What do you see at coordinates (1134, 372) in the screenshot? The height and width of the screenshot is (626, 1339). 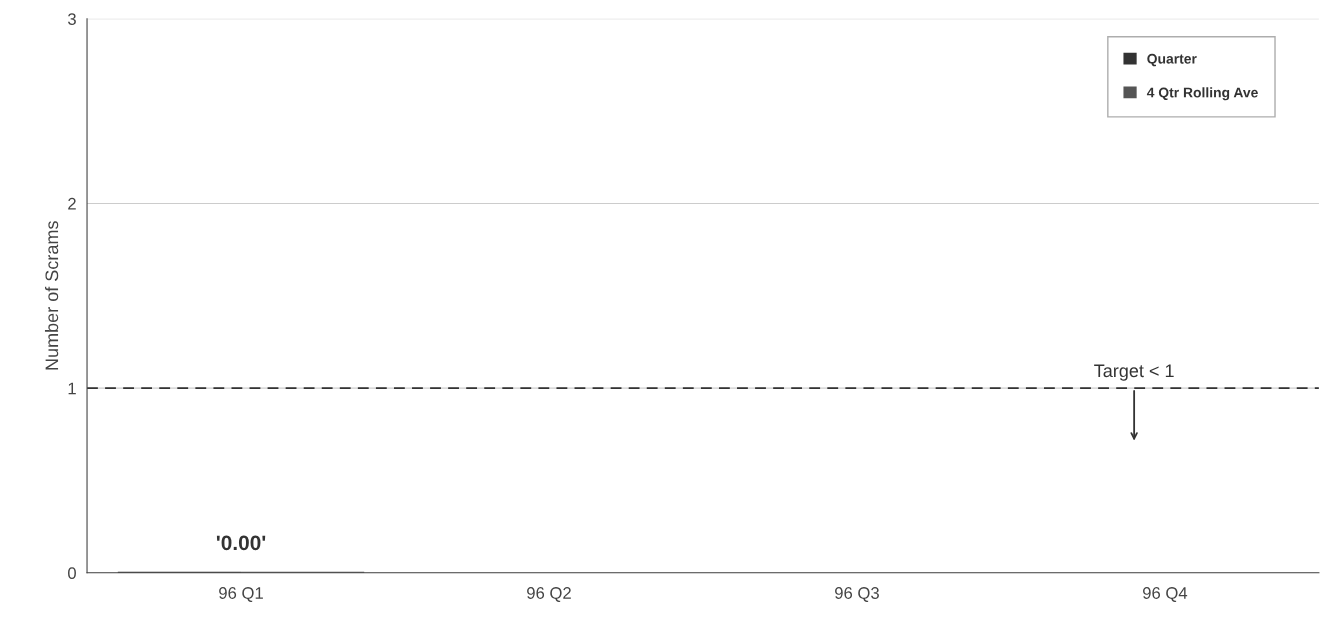 I see `ref-line-label: Target < 1` at bounding box center [1134, 372].